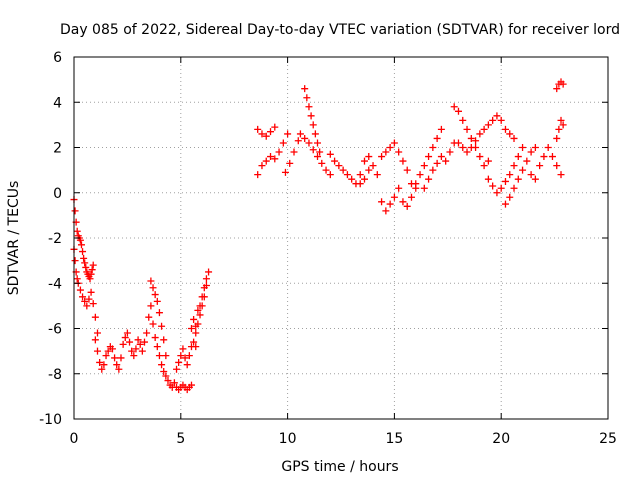 The image size is (640, 480). What do you see at coordinates (608, 439) in the screenshot?
I see `x-tick-label: 25` at bounding box center [608, 439].